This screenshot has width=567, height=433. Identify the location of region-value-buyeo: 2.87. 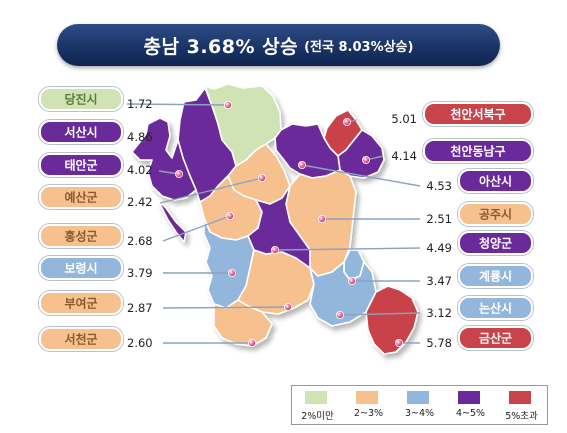
(140, 308).